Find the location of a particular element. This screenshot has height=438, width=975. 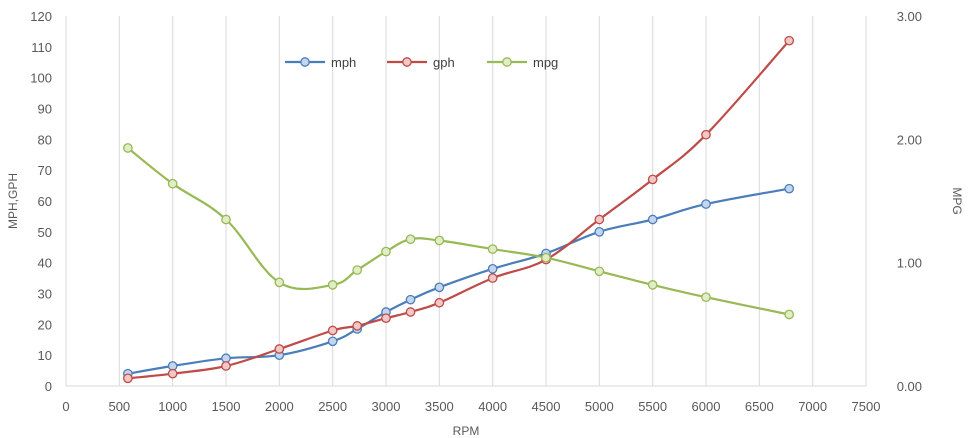

right-y-tick-label: 2.00 is located at coordinates (909, 139).